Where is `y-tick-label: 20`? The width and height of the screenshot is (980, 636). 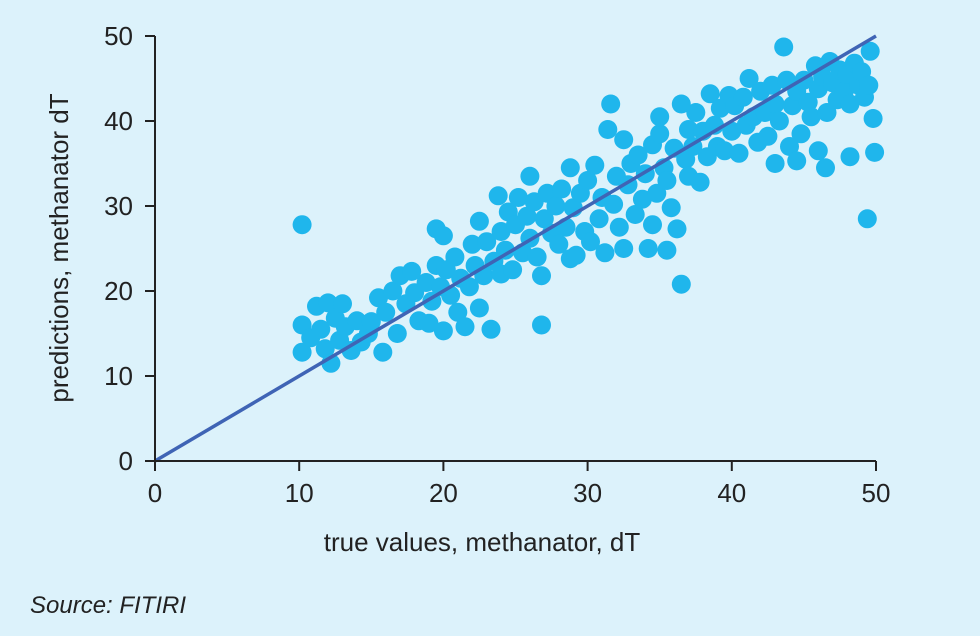 y-tick-label: 20 is located at coordinates (118, 291).